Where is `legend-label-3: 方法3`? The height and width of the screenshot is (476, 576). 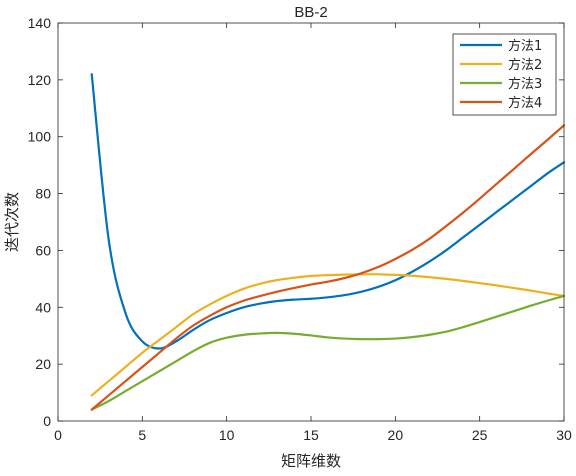
legend-label-3: 方法3 is located at coordinates (525, 84).